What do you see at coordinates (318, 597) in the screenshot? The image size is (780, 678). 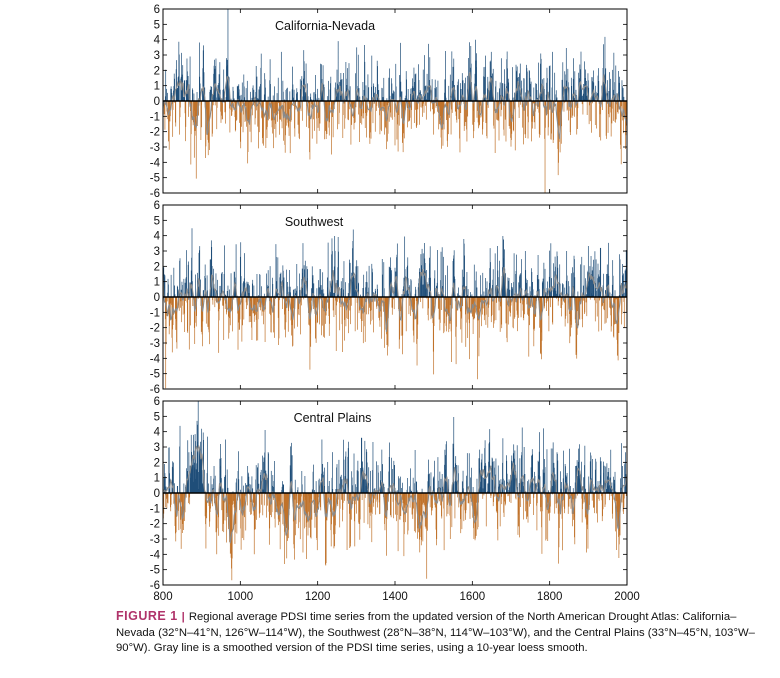 I see `x-tick-label: 1200` at bounding box center [318, 597].